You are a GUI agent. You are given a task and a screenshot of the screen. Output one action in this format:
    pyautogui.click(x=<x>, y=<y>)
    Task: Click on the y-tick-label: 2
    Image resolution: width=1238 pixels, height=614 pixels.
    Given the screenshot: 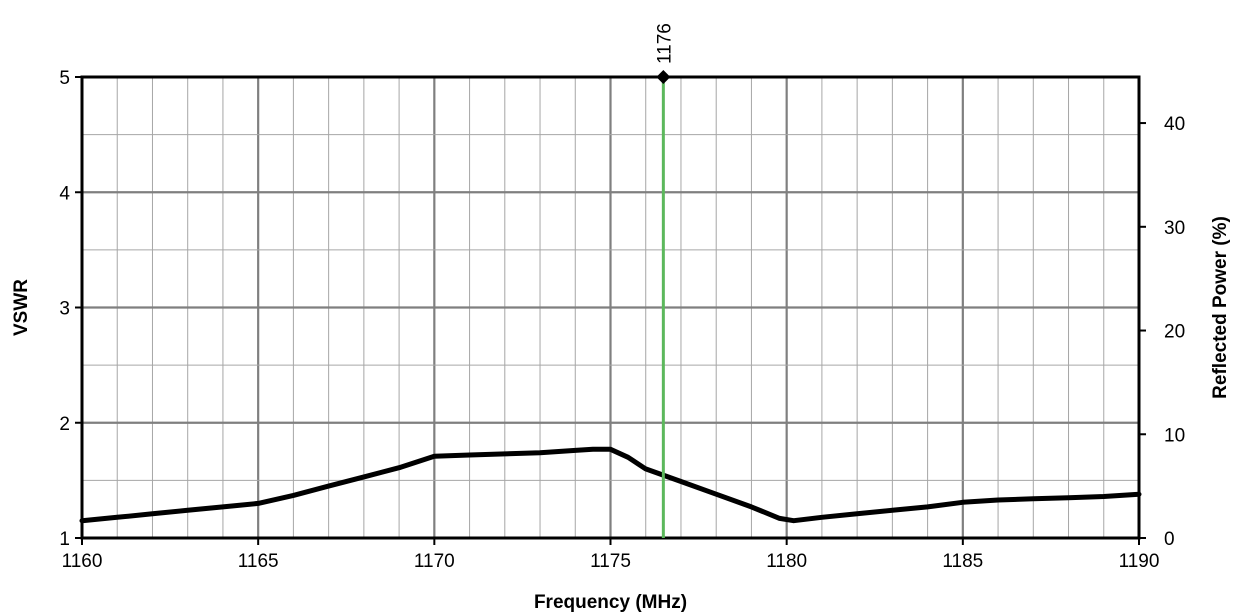 What is the action you would take?
    pyautogui.click(x=64, y=424)
    